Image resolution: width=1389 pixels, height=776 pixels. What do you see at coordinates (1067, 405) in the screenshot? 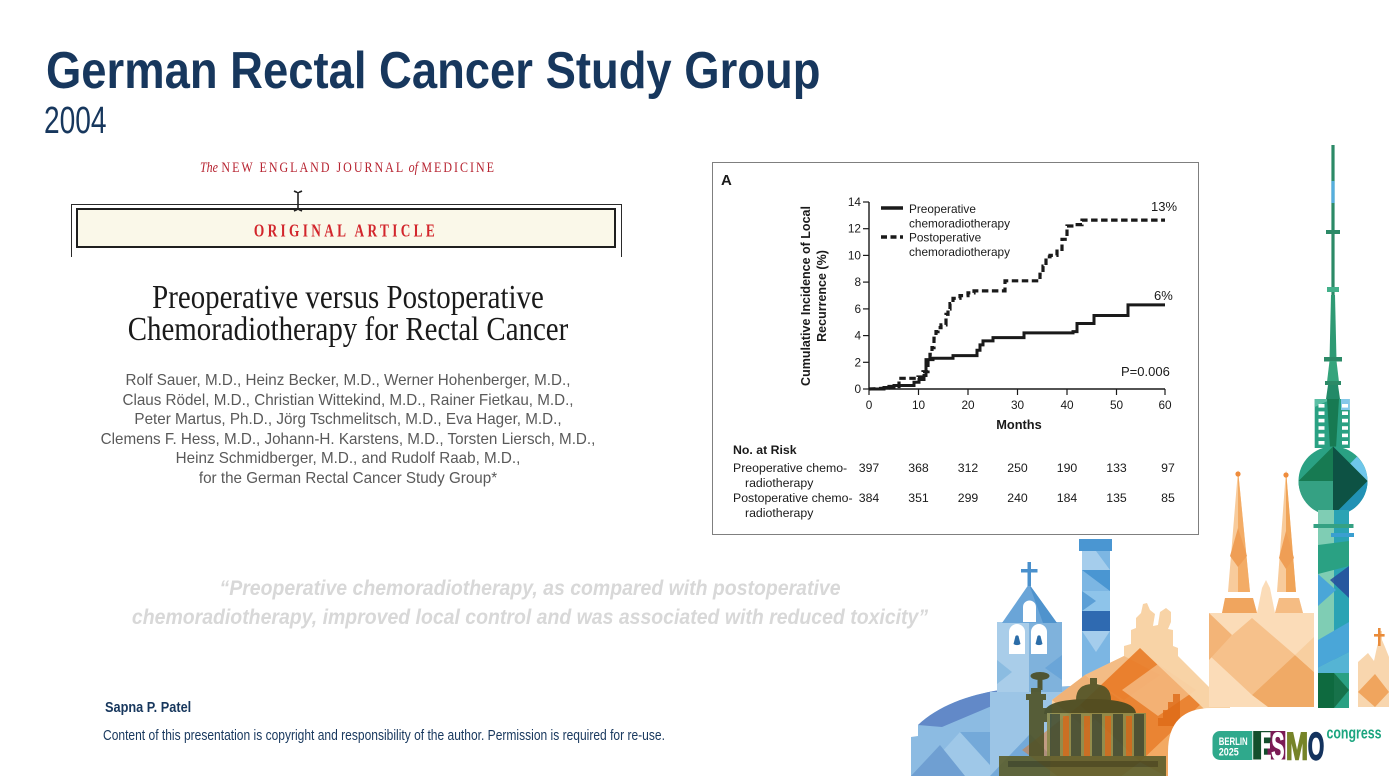
I see `svg-text: 40` at bounding box center [1067, 405].